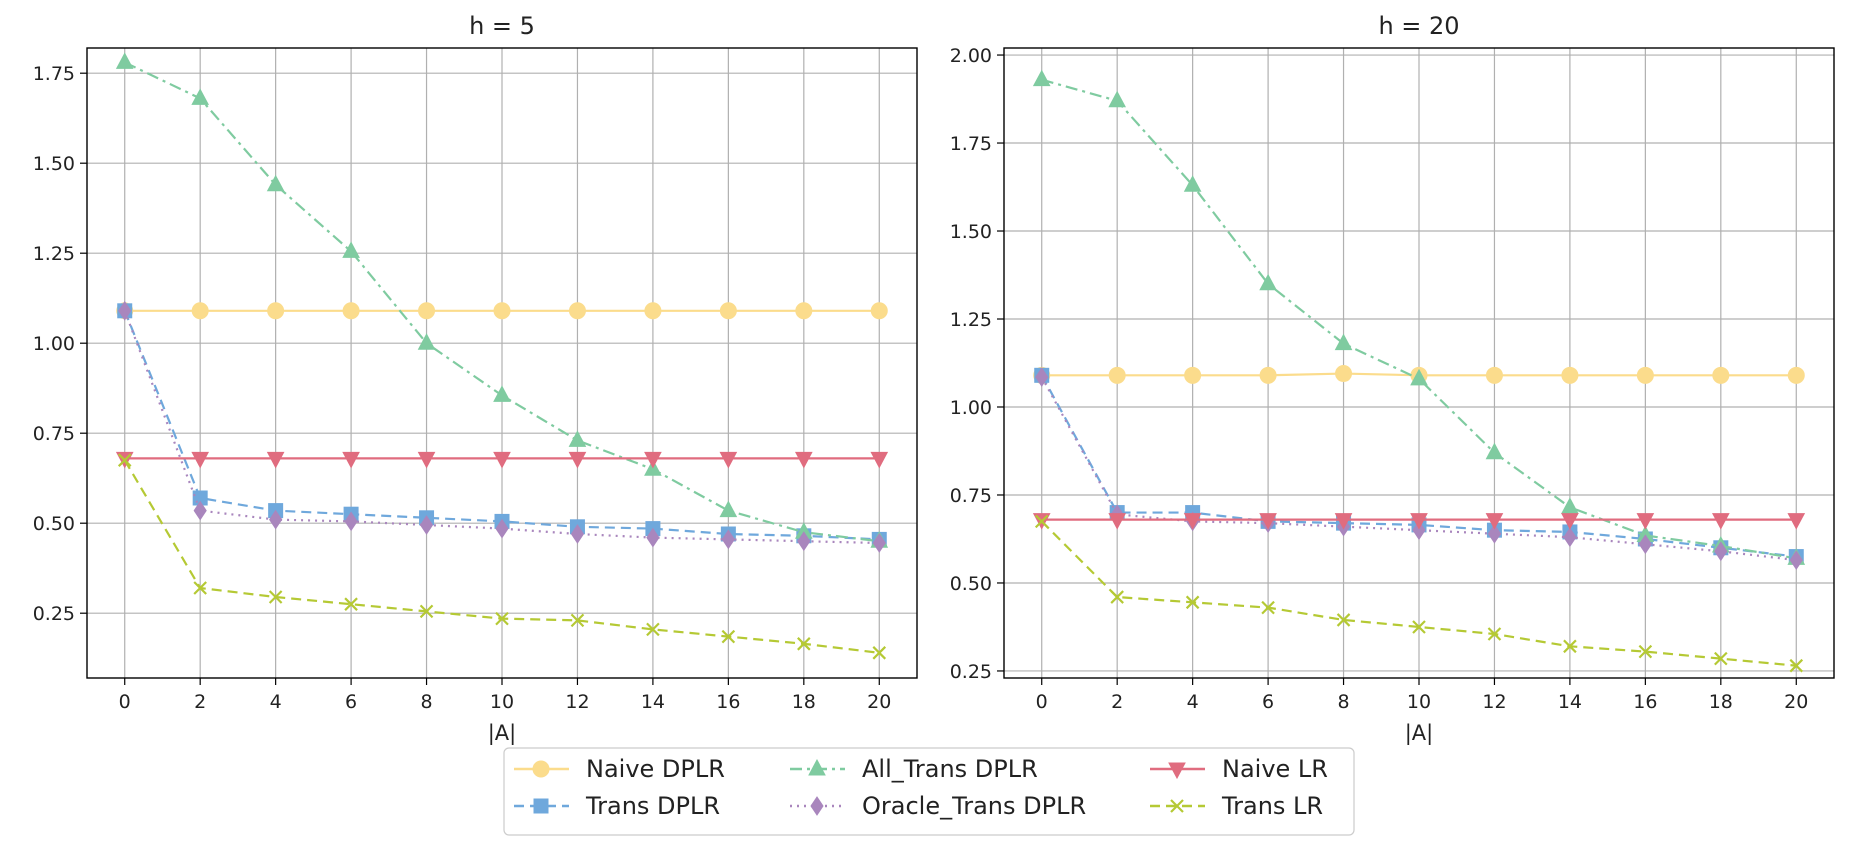 This screenshot has height=846, width=1850. I want to click on legend-label: Naive LR, so click(1275, 769).